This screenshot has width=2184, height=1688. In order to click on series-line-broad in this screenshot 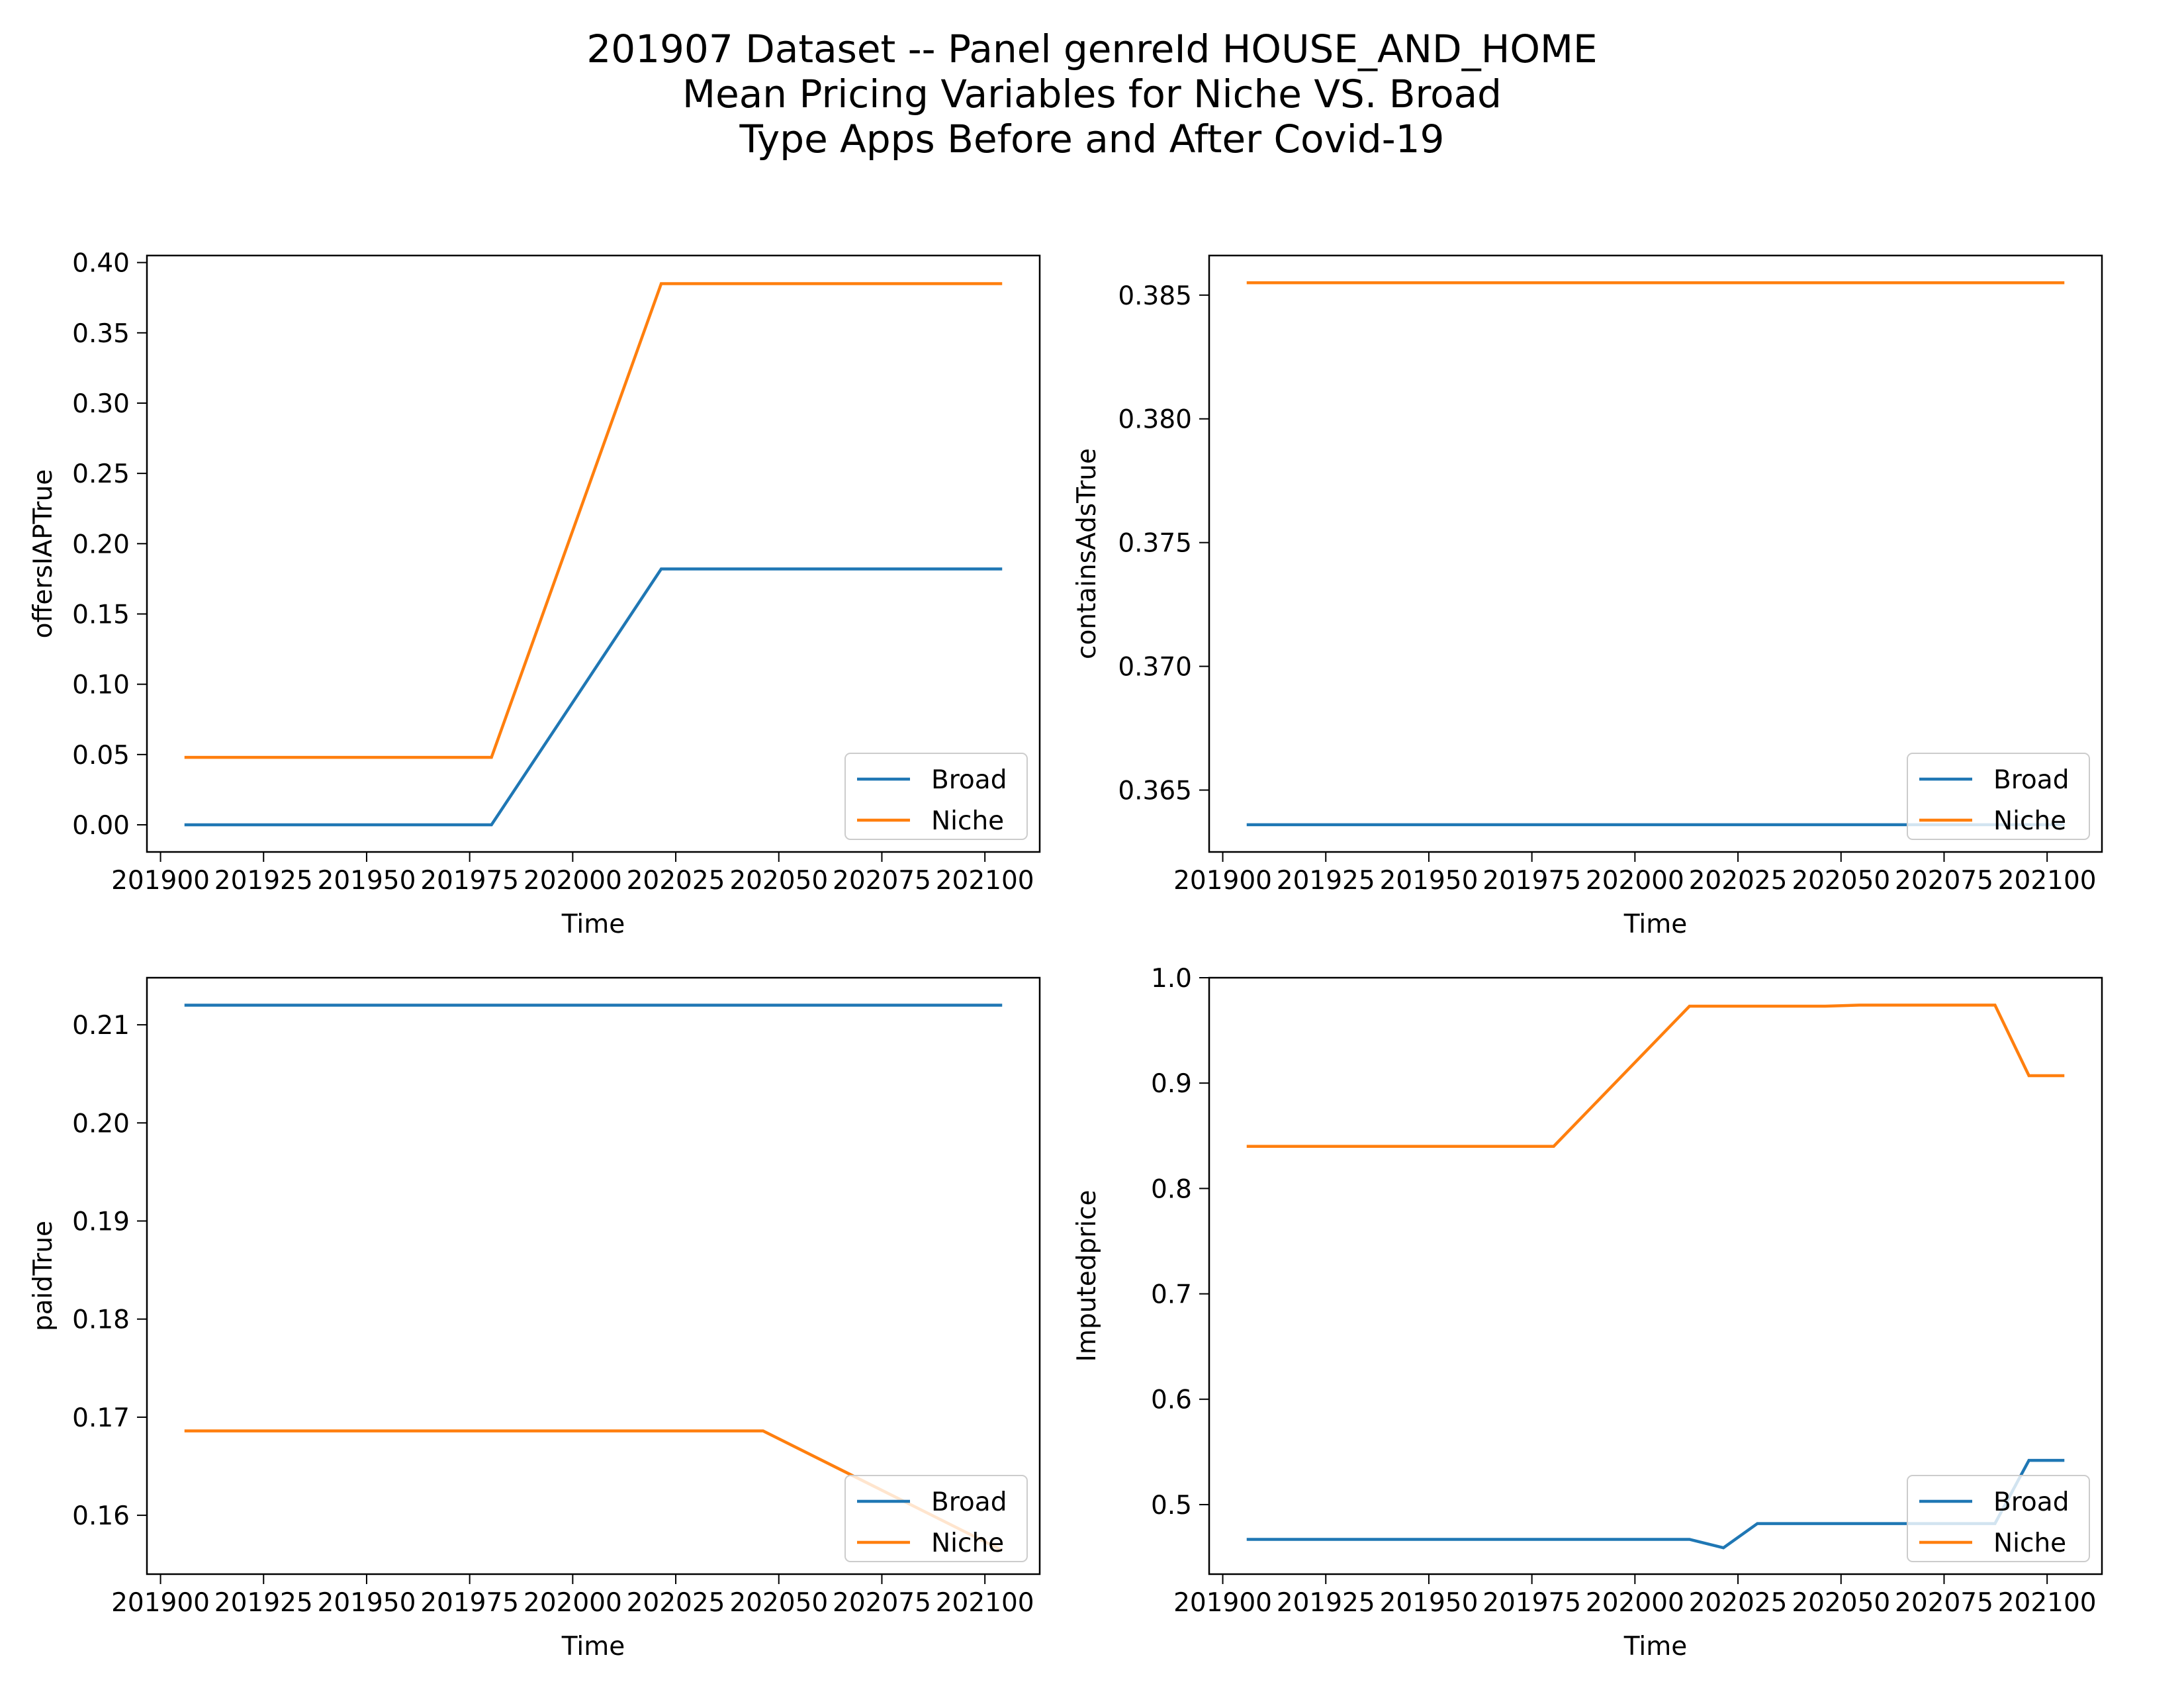, I will do `click(593, 697)`.